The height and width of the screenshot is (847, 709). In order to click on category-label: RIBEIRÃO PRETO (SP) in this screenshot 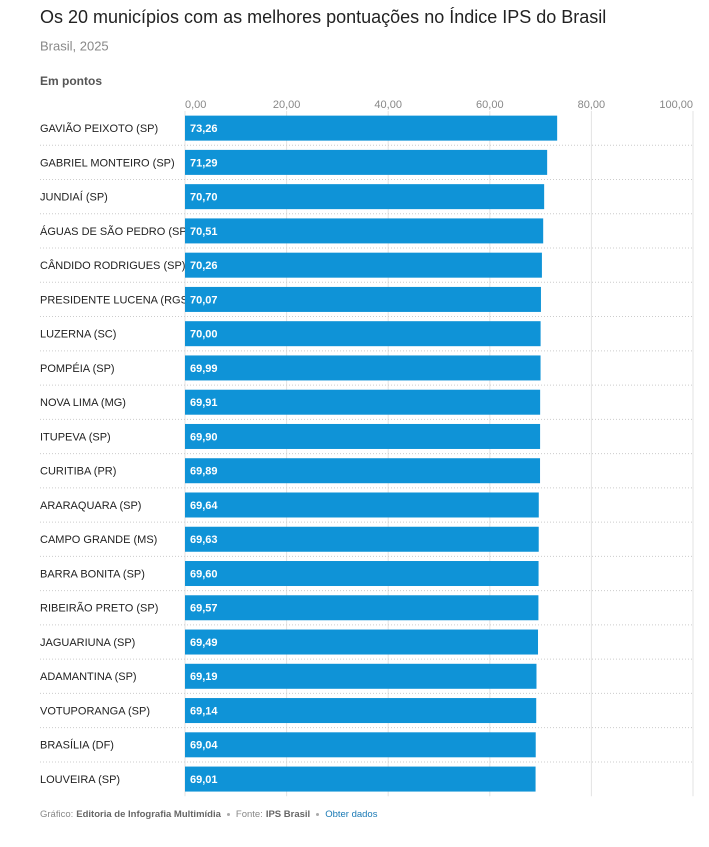, I will do `click(99, 608)`.